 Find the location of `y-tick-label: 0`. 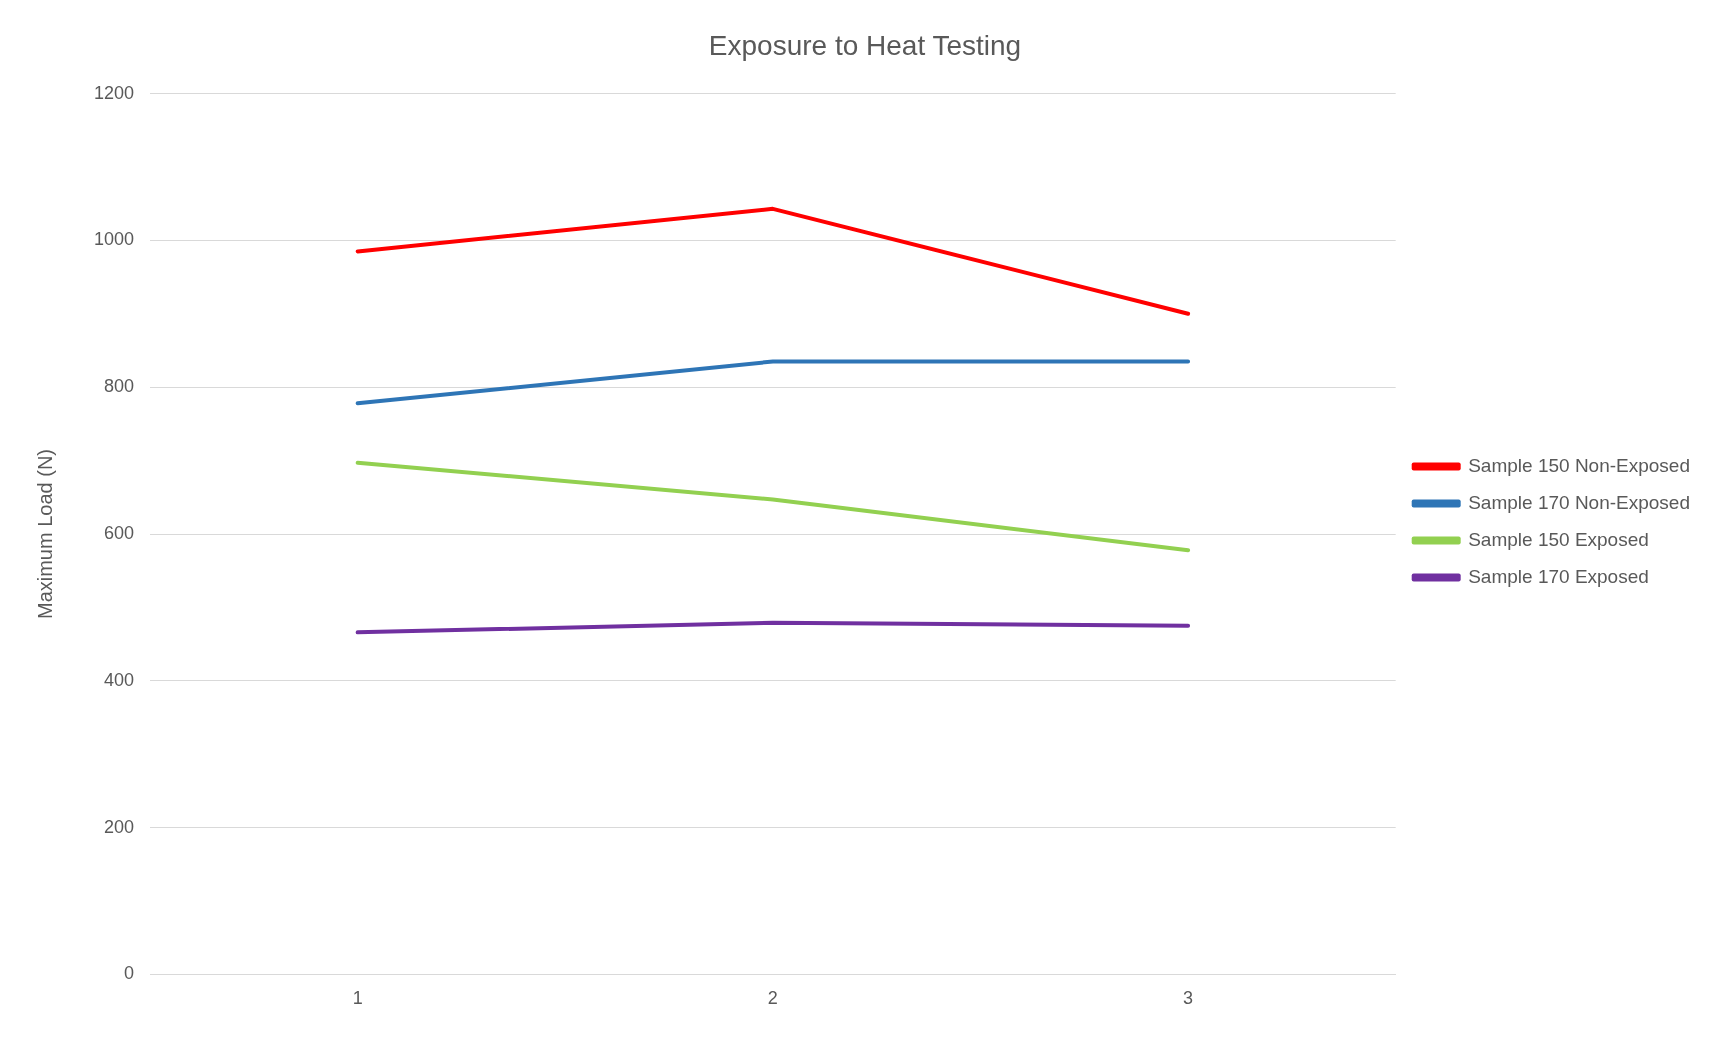

y-tick-label: 0 is located at coordinates (129, 973).